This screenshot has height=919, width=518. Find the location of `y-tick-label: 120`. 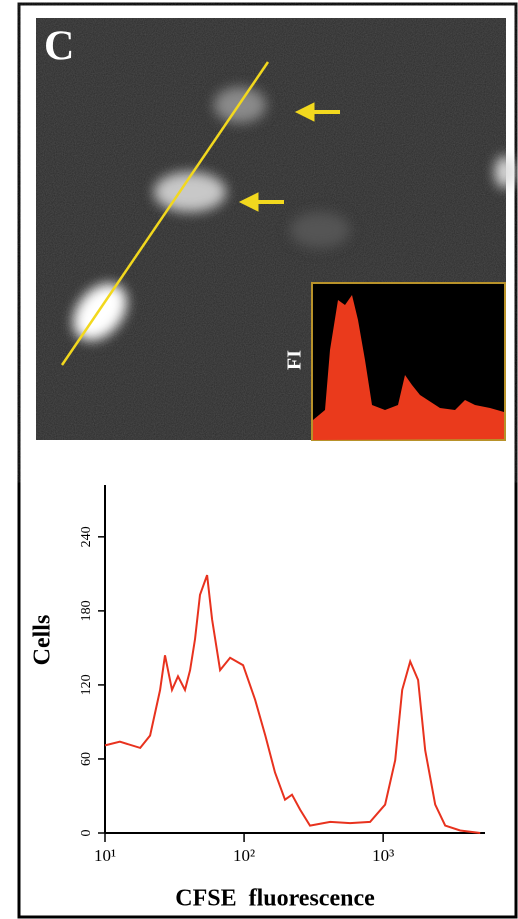

y-tick-label: 120 is located at coordinates (86, 684).